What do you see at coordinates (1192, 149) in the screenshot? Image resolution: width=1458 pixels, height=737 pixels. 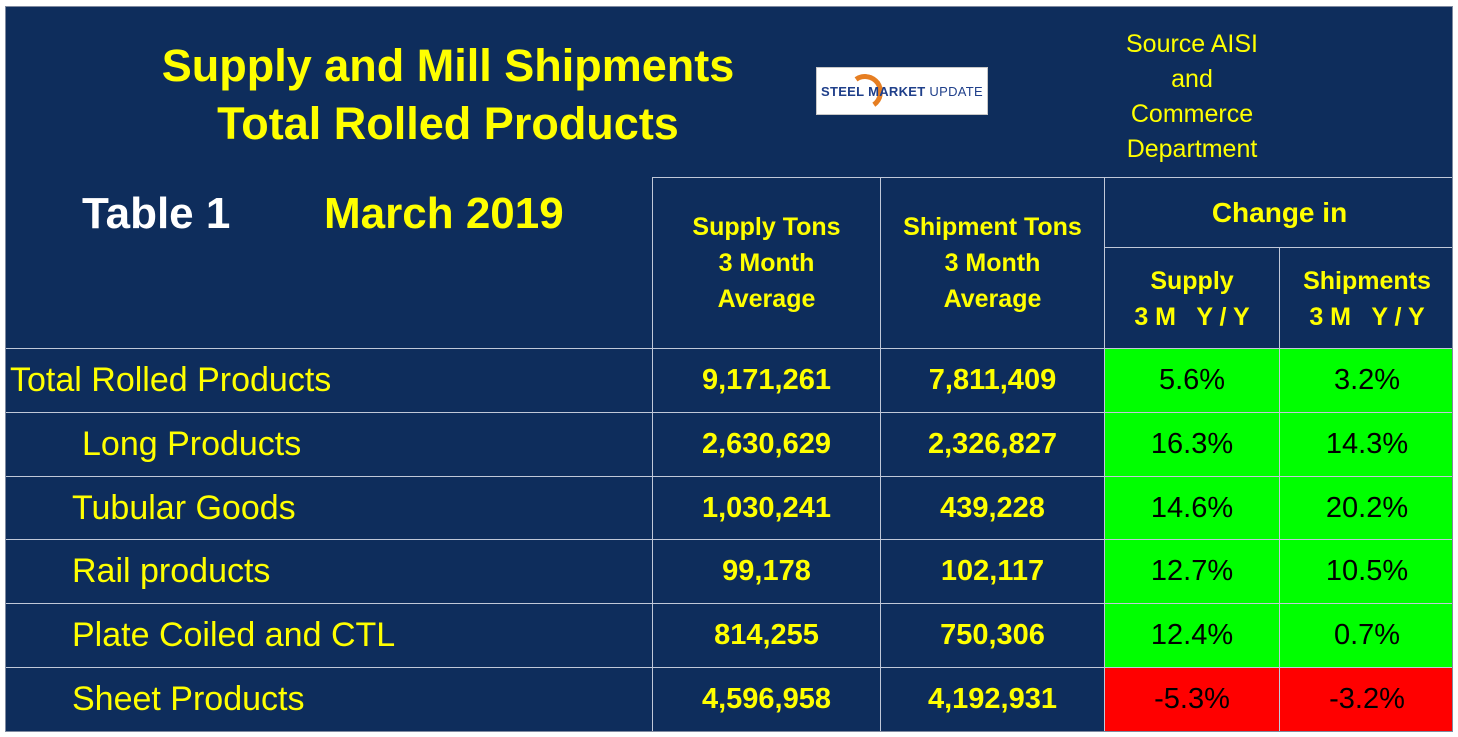 I see `source-line-4: Department` at bounding box center [1192, 149].